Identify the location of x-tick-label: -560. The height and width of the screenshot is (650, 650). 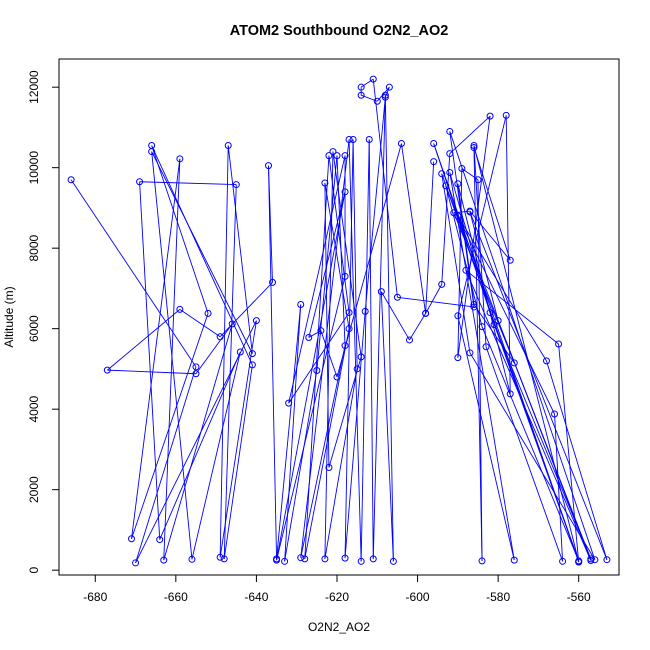
(579, 597).